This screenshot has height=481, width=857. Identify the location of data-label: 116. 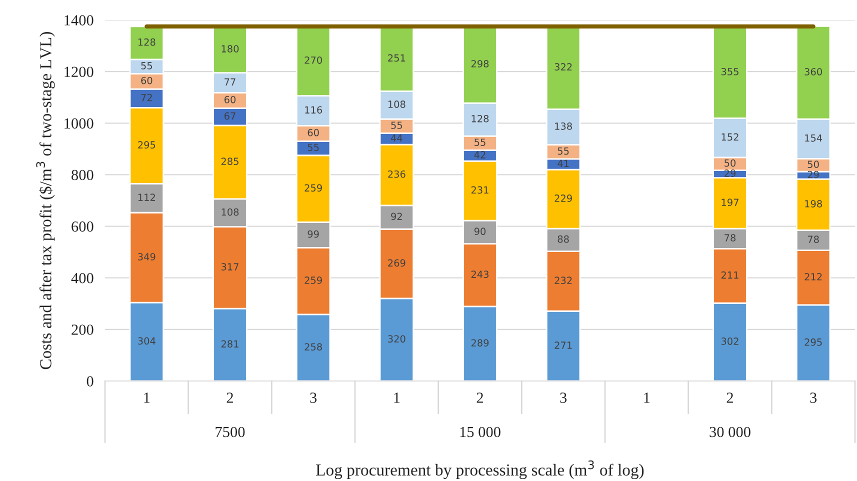
(313, 110).